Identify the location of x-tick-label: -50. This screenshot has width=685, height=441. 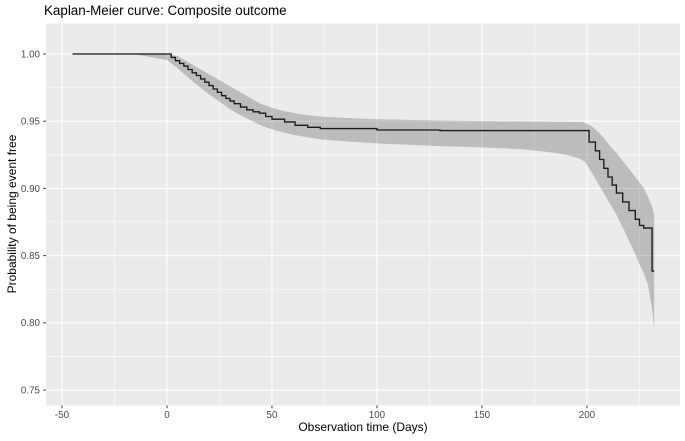
(62, 415).